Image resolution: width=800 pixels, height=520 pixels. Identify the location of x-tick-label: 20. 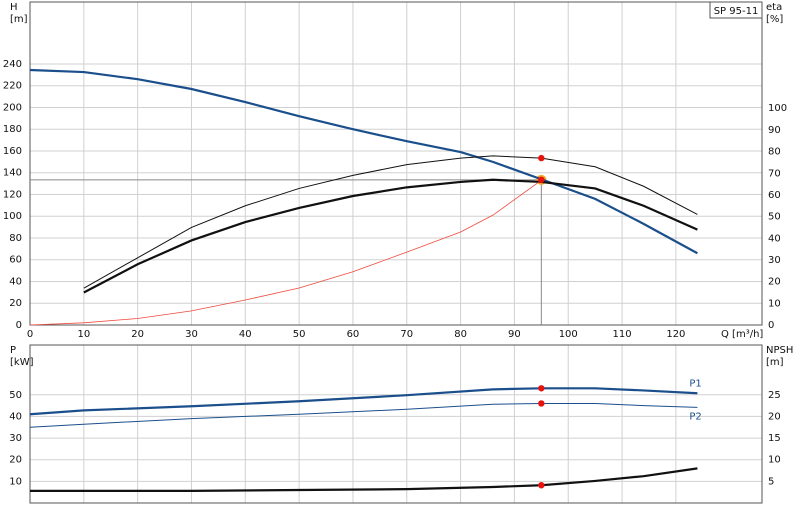
(137, 334).